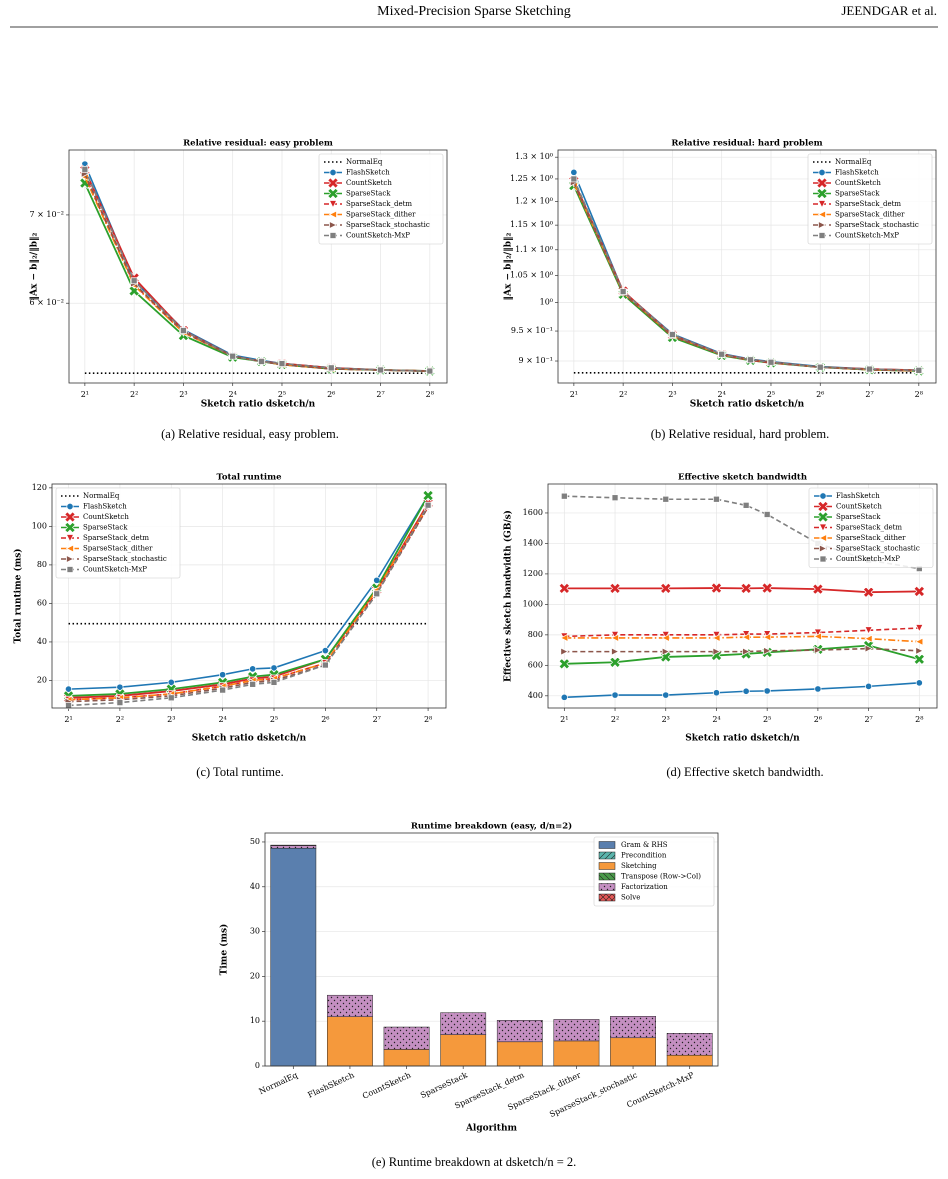  What do you see at coordinates (661, 877) in the screenshot?
I see `legend-label: Transpose (Row->Col)` at bounding box center [661, 877].